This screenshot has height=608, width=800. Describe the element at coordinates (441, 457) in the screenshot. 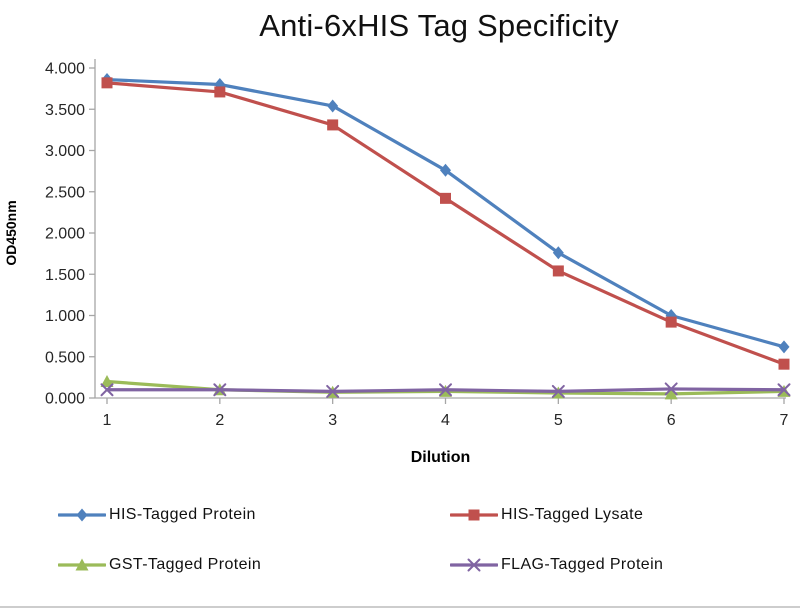

I see `svg-text: Dilution` at that location.